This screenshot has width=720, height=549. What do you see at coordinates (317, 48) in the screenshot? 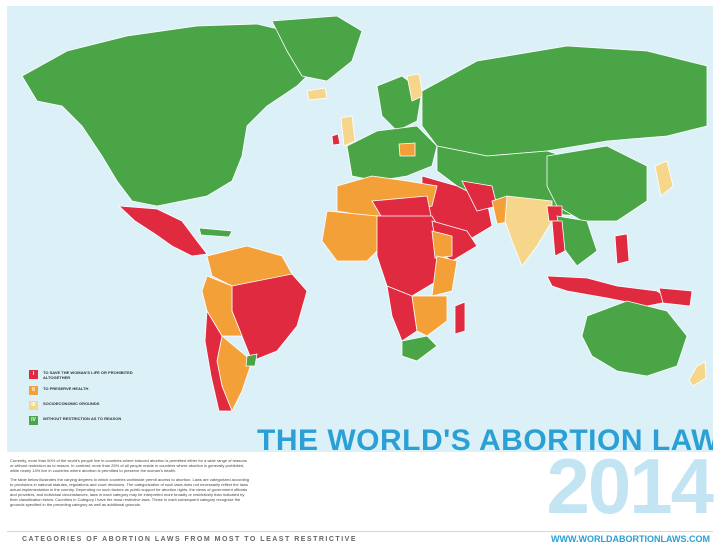
I see `region-greenland` at bounding box center [317, 48].